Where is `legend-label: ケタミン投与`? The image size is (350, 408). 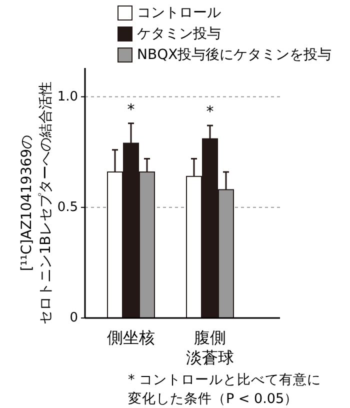 legend-label: ケタミン投与 is located at coordinates (179, 34).